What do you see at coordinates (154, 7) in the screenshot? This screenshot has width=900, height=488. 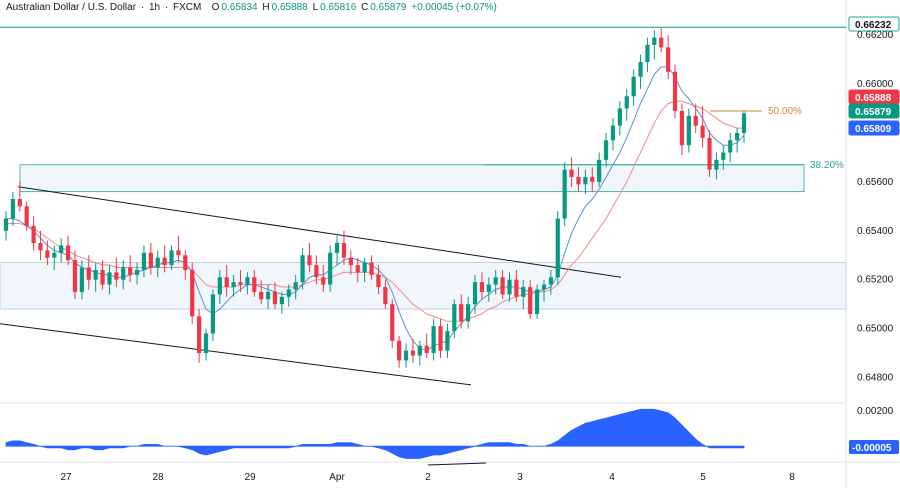 I see `timeframe: 1h` at bounding box center [154, 7].